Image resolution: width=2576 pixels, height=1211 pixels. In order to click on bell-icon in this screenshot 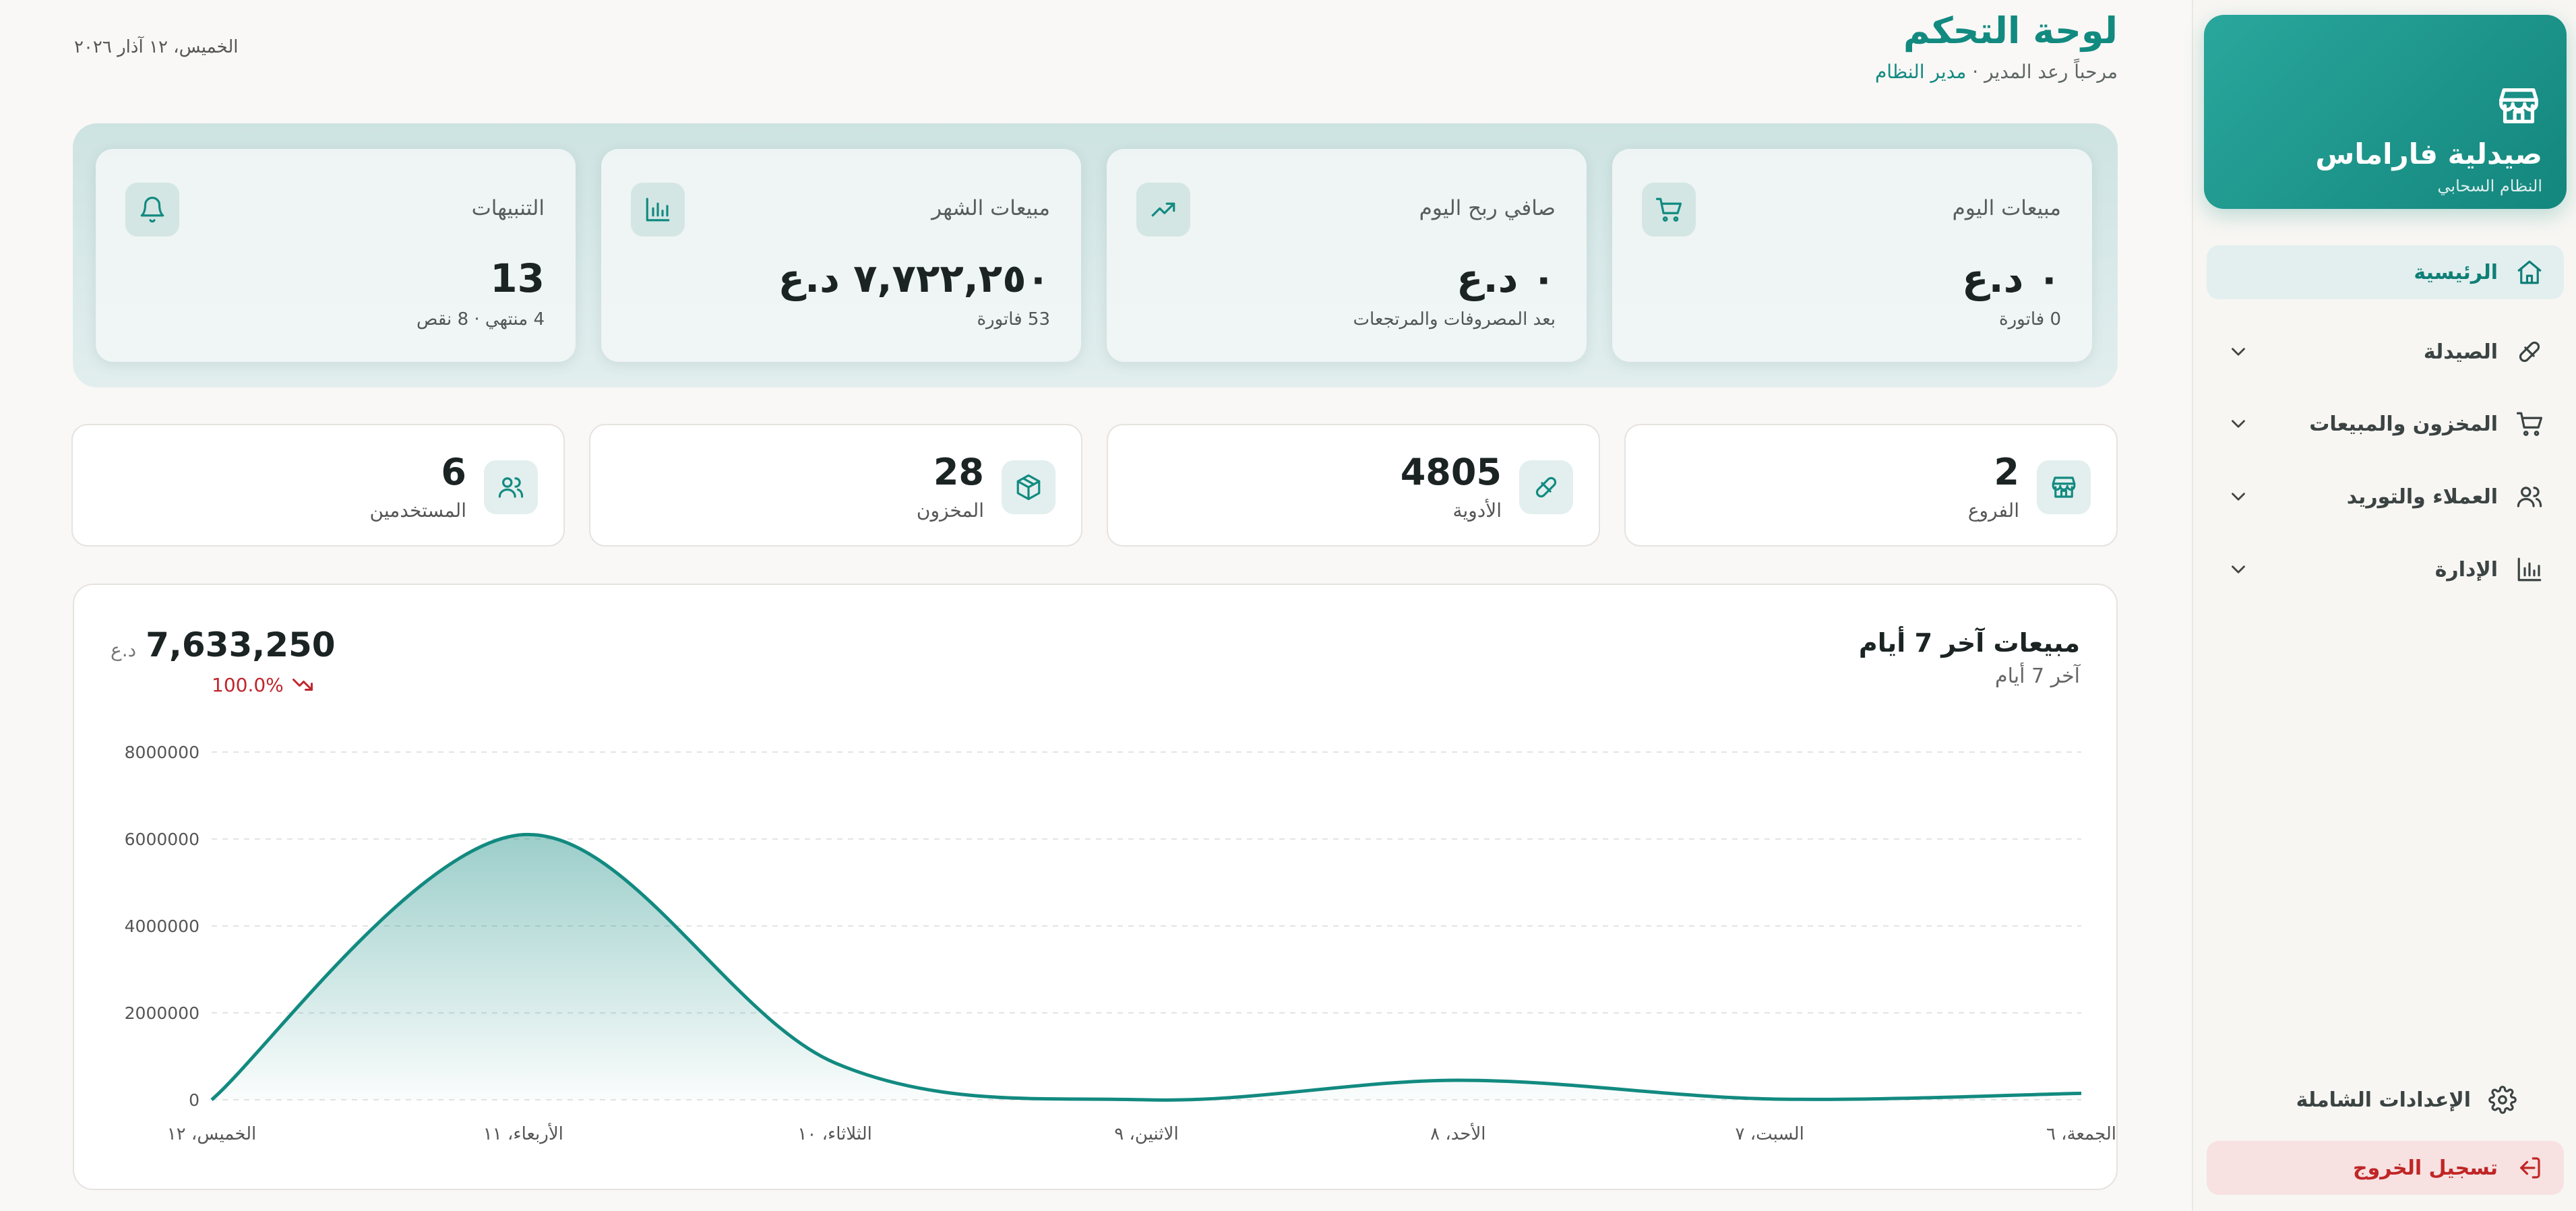, I will do `click(152, 210)`.